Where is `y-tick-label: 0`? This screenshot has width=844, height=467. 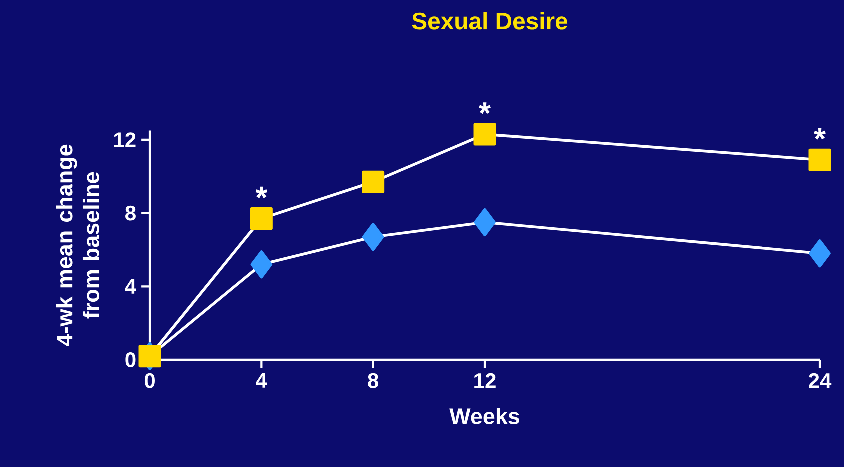
y-tick-label: 0 is located at coordinates (131, 360).